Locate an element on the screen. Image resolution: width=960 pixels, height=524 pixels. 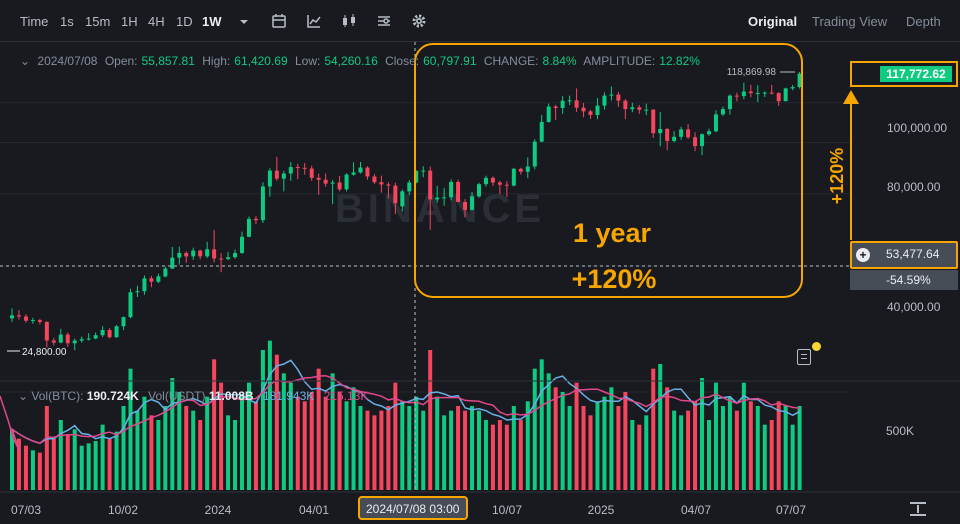
amplitude-value: 12.82% is located at coordinates (679, 61).